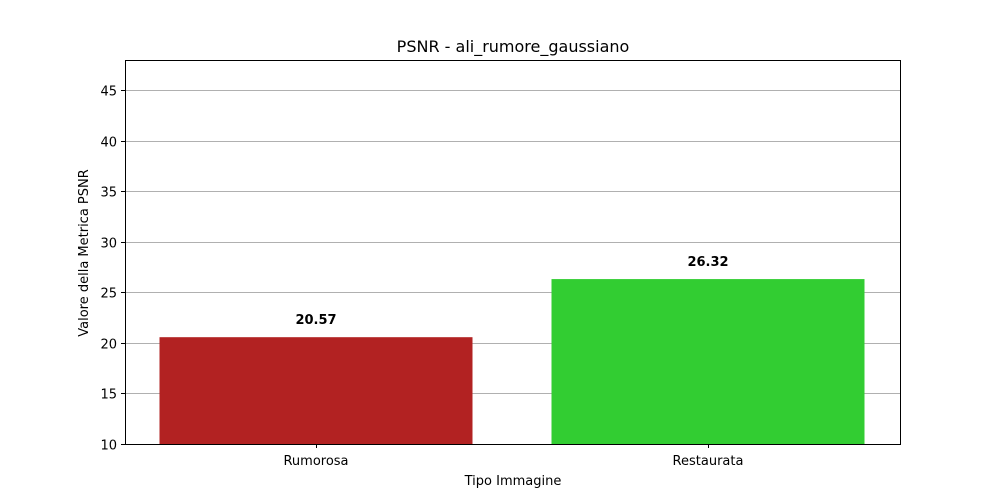 This screenshot has height=500, width=1000. What do you see at coordinates (108, 345) in the screenshot?
I see `y-tick-label: 20` at bounding box center [108, 345].